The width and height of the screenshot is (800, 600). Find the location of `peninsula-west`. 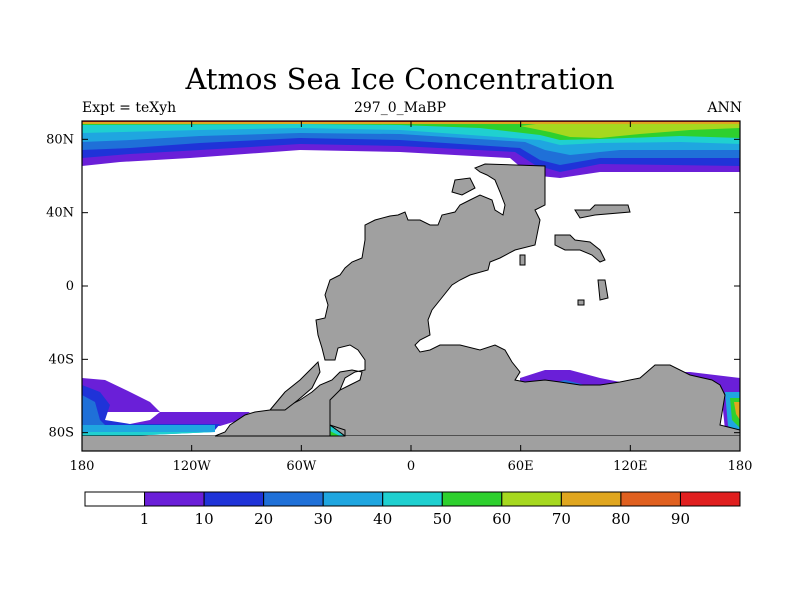

peninsula-west is located at coordinates (294, 385).